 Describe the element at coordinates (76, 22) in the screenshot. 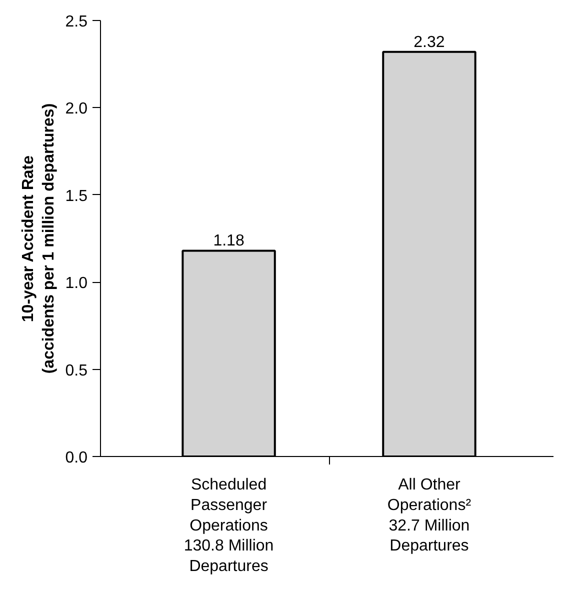

I see `y-tick-label: 2.5` at that location.